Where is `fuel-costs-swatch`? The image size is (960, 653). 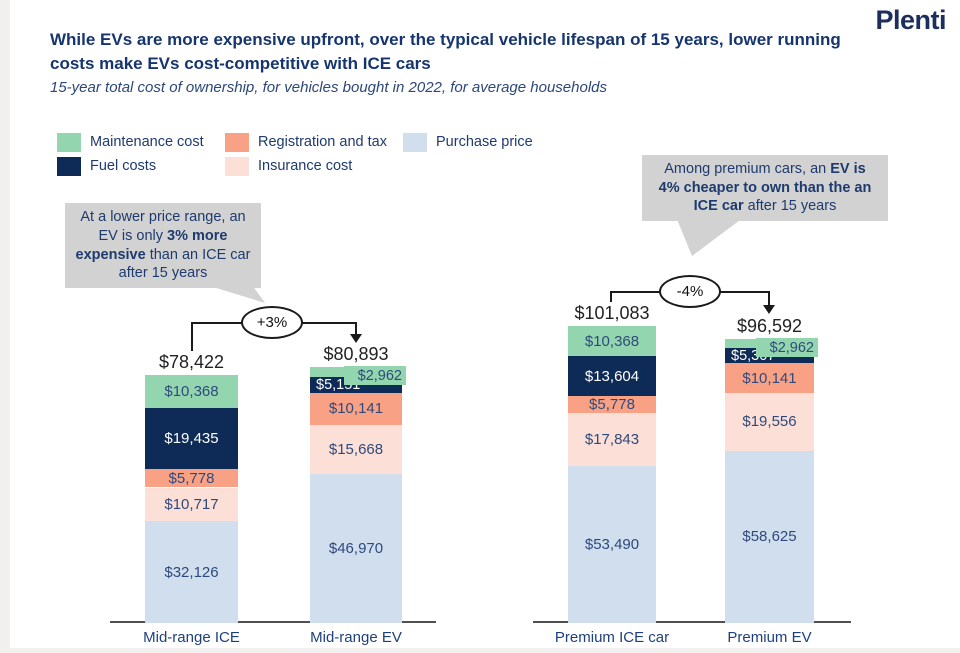
fuel-costs-swatch is located at coordinates (69, 166).